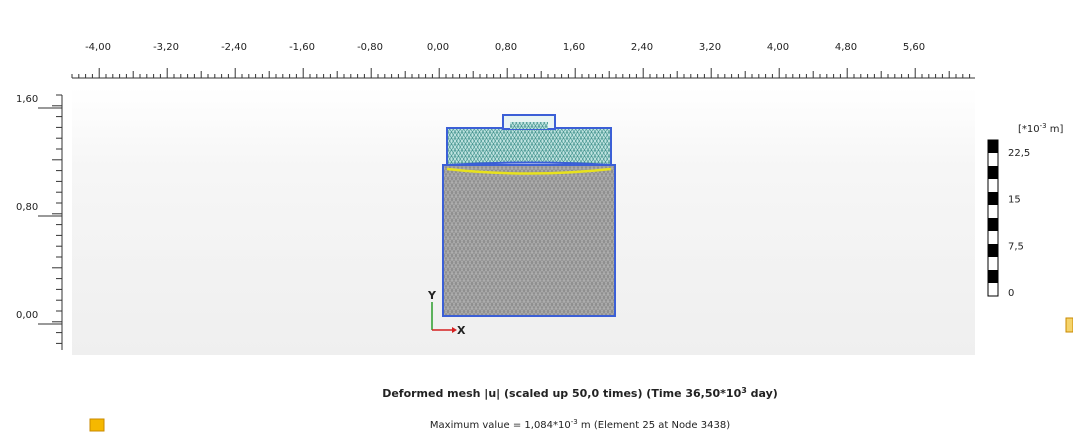  I want to click on legend-label: 7,5, so click(1016, 246).